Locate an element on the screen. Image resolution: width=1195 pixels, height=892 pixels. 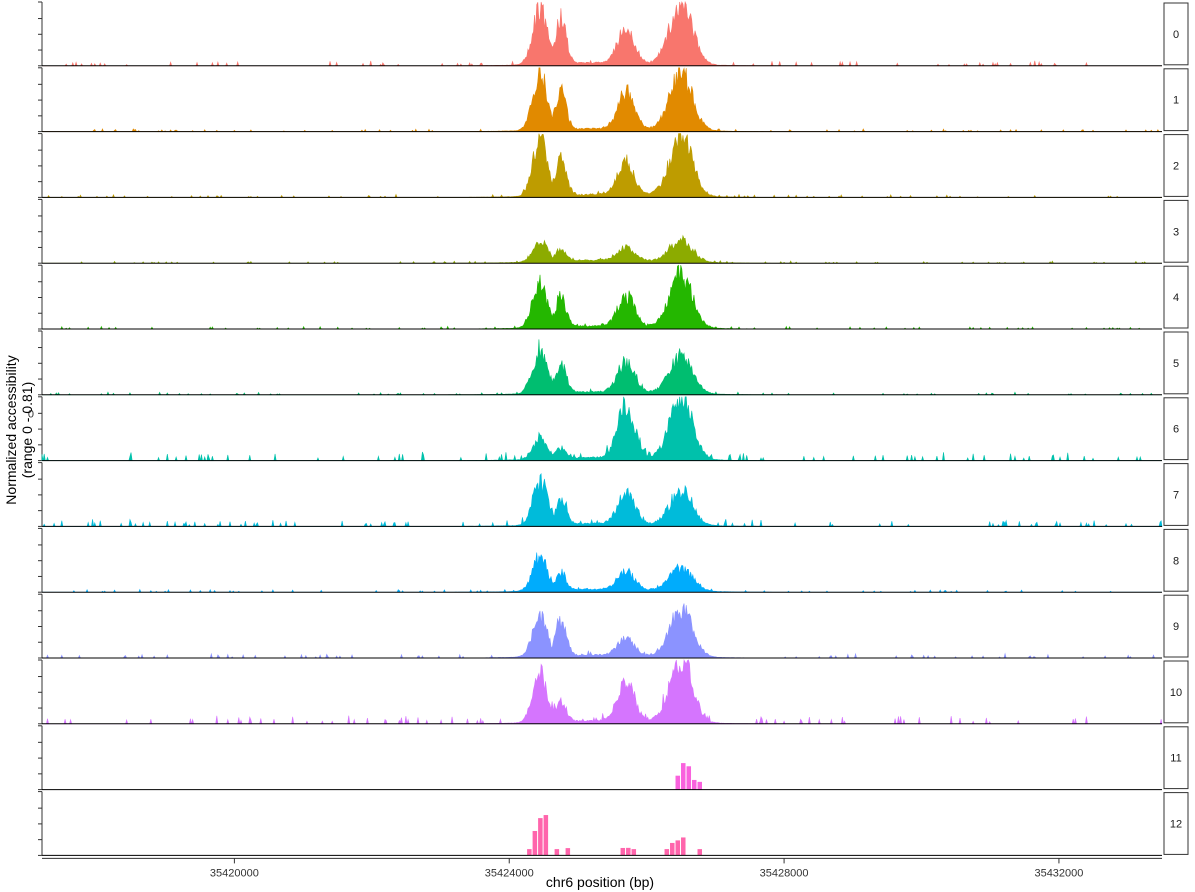
series-4-marks is located at coordinates (602, 297).